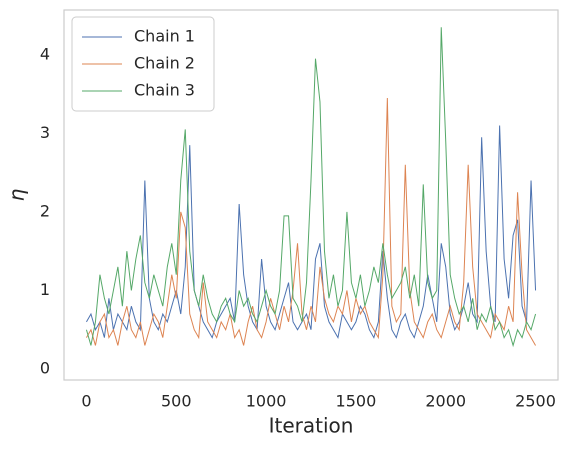 This screenshot has height=450, width=572. What do you see at coordinates (445, 401) in the screenshot?
I see `x-tick-label: 2000` at bounding box center [445, 401].